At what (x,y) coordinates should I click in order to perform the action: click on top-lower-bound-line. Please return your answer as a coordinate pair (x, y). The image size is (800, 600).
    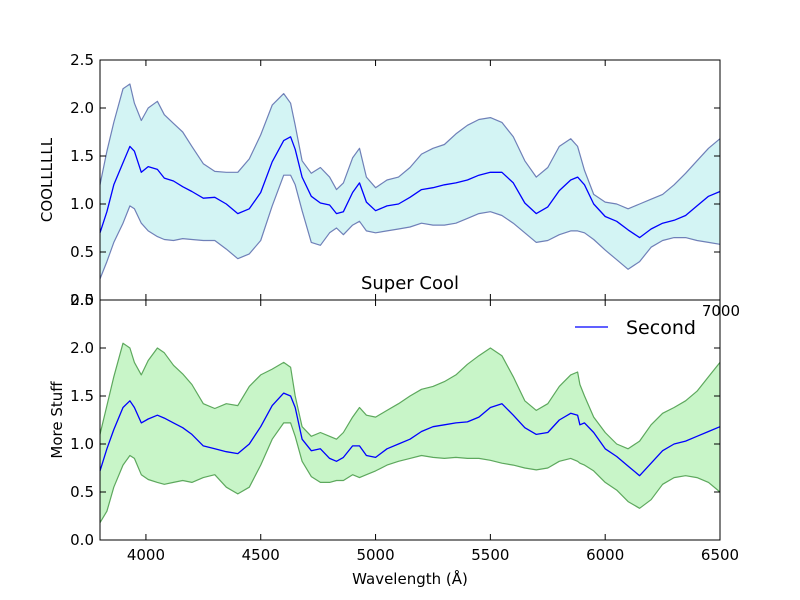
    Looking at the image, I should click on (410, 227).